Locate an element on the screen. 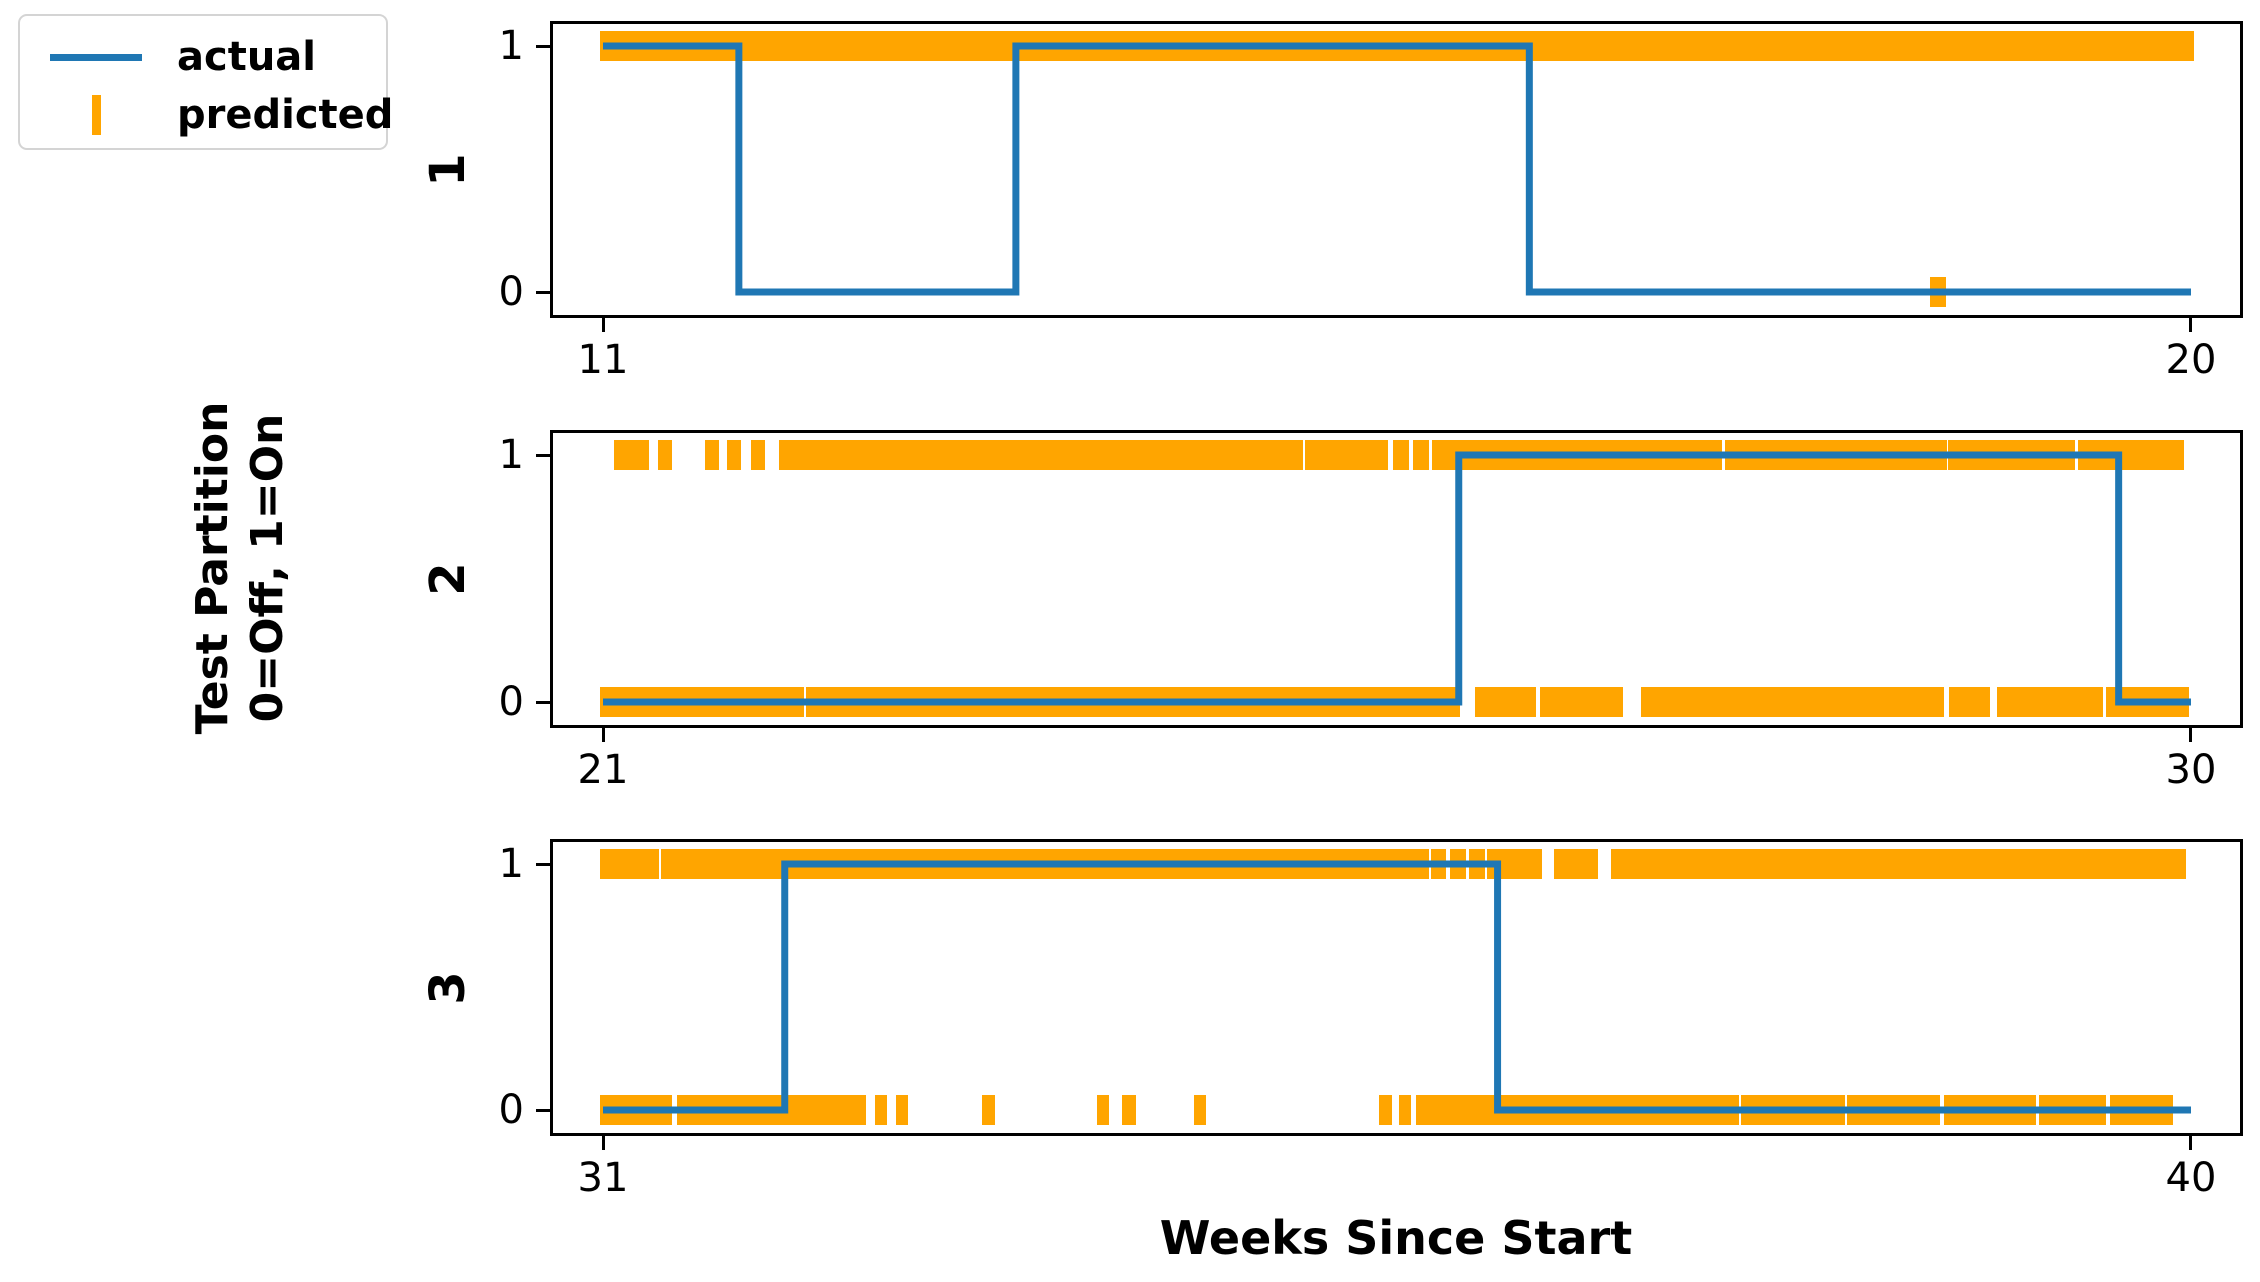  legend-item-predicted: predicted is located at coordinates (206, 115).